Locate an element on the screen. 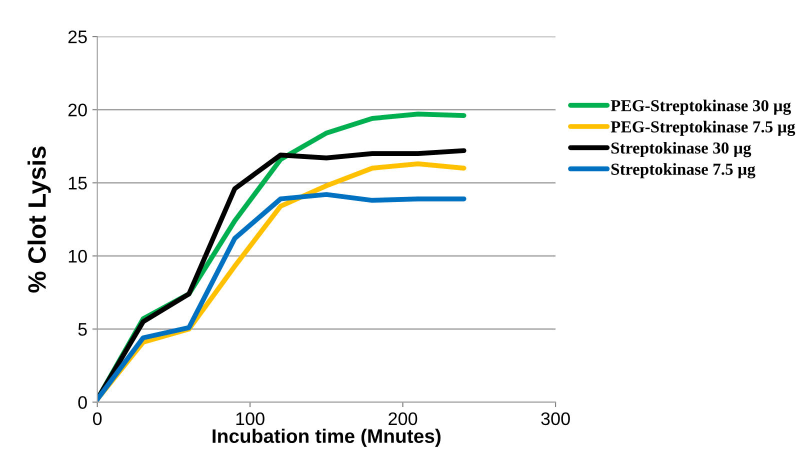  legend-label: PEG-Streptokinase 7.5 µg is located at coordinates (703, 128).